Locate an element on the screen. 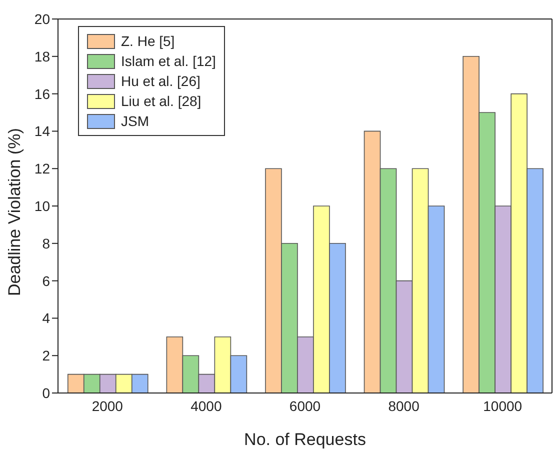 Image resolution: width=555 pixels, height=458 pixels. legend-label: Islam et al. [12] is located at coordinates (168, 61).